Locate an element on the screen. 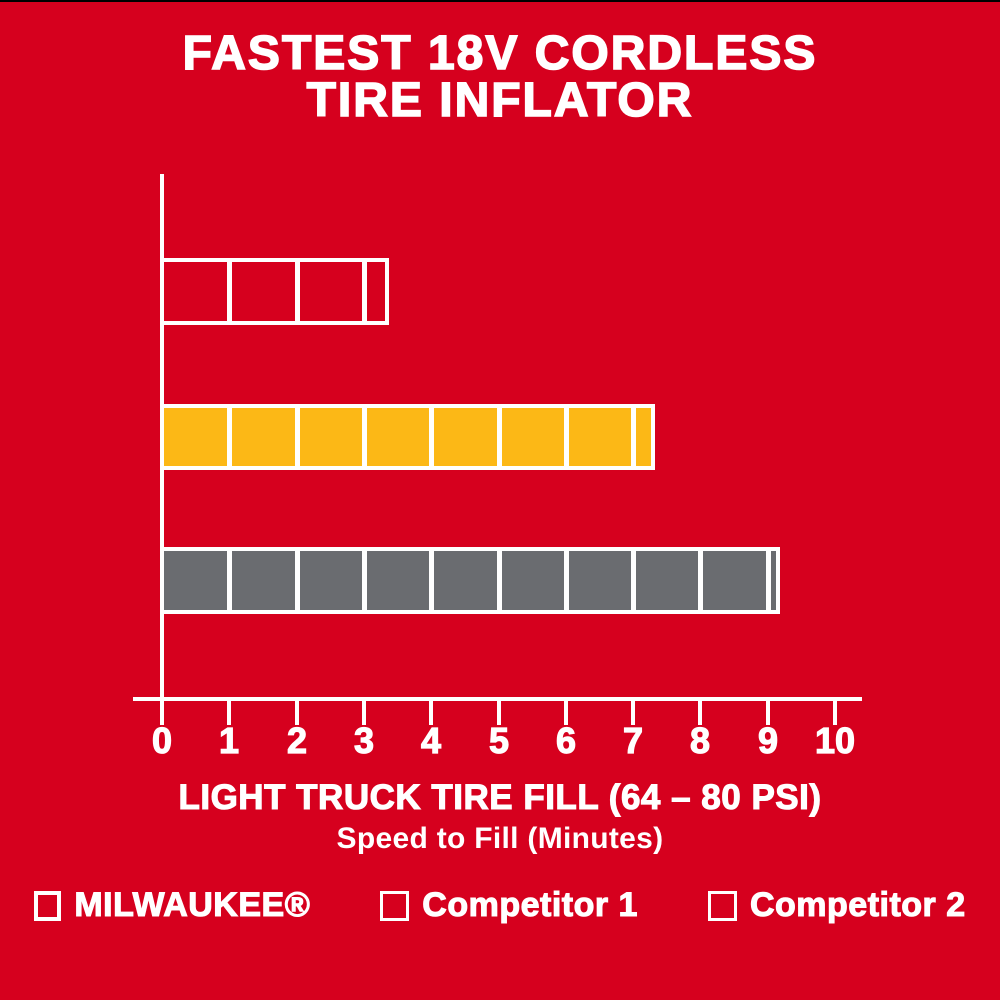  tick-label-4: 4 is located at coordinates (431, 740).